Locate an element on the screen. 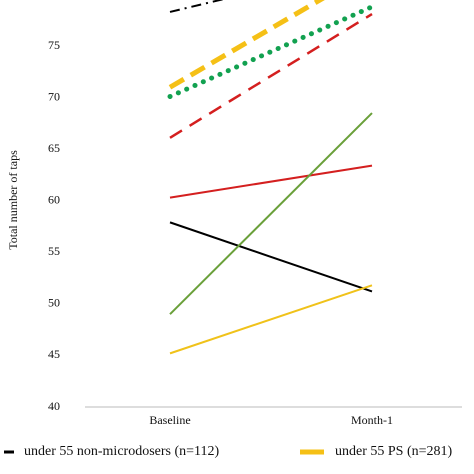 This screenshot has width=474, height=474. y-tick-label: 45 is located at coordinates (54, 354).